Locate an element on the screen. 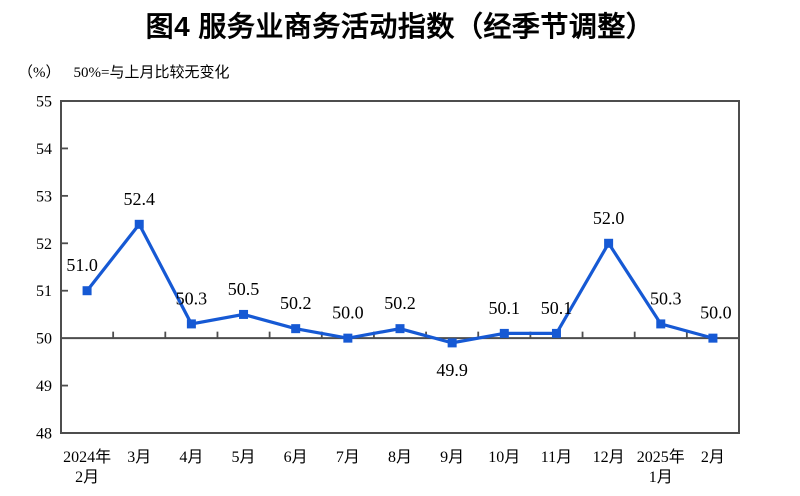  y-axis-label: 50 is located at coordinates (44, 339).